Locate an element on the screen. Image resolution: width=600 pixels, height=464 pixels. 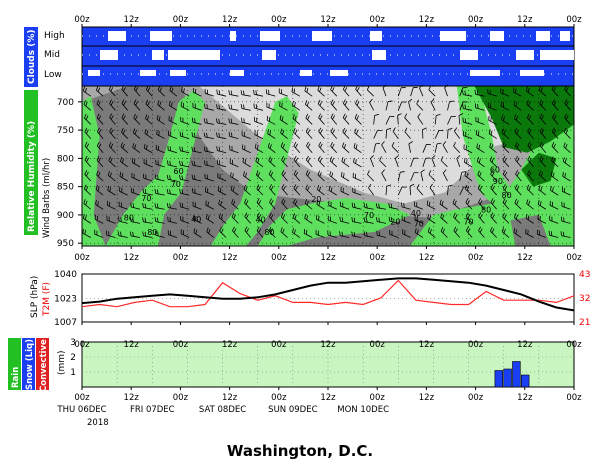
rh-contour-label: 20 is located at coordinates (395, 222).